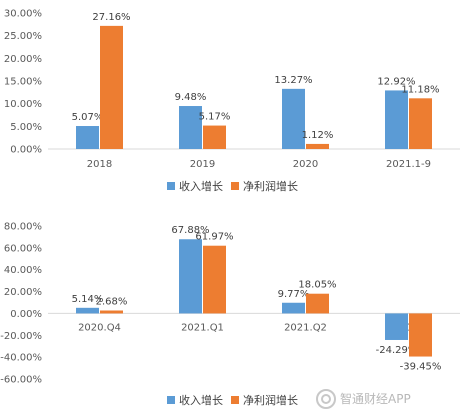  Describe the element at coordinates (396, 81) in the screenshot. I see `data-label-revenue: 12.92%` at that location.